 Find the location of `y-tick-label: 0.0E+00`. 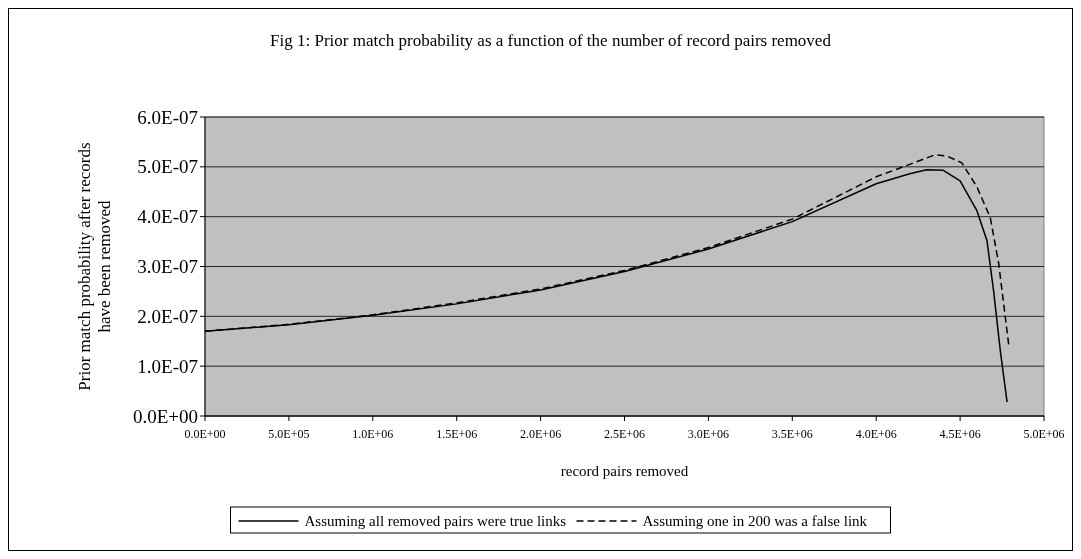

y-tick-label: 0.0E+00 is located at coordinates (165, 416).